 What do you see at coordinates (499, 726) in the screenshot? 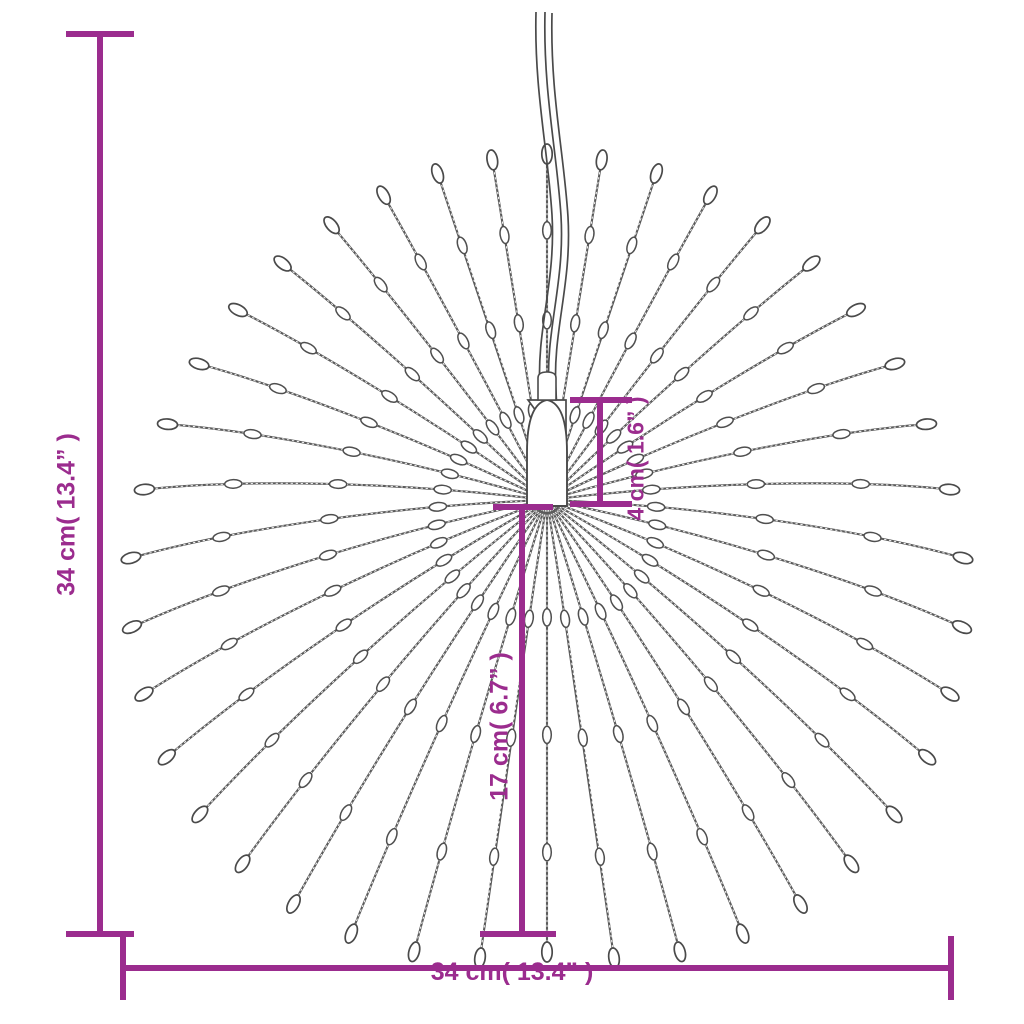
I see `dimension-label-branch-radius: 17 cm( 6.7” )` at bounding box center [499, 726].